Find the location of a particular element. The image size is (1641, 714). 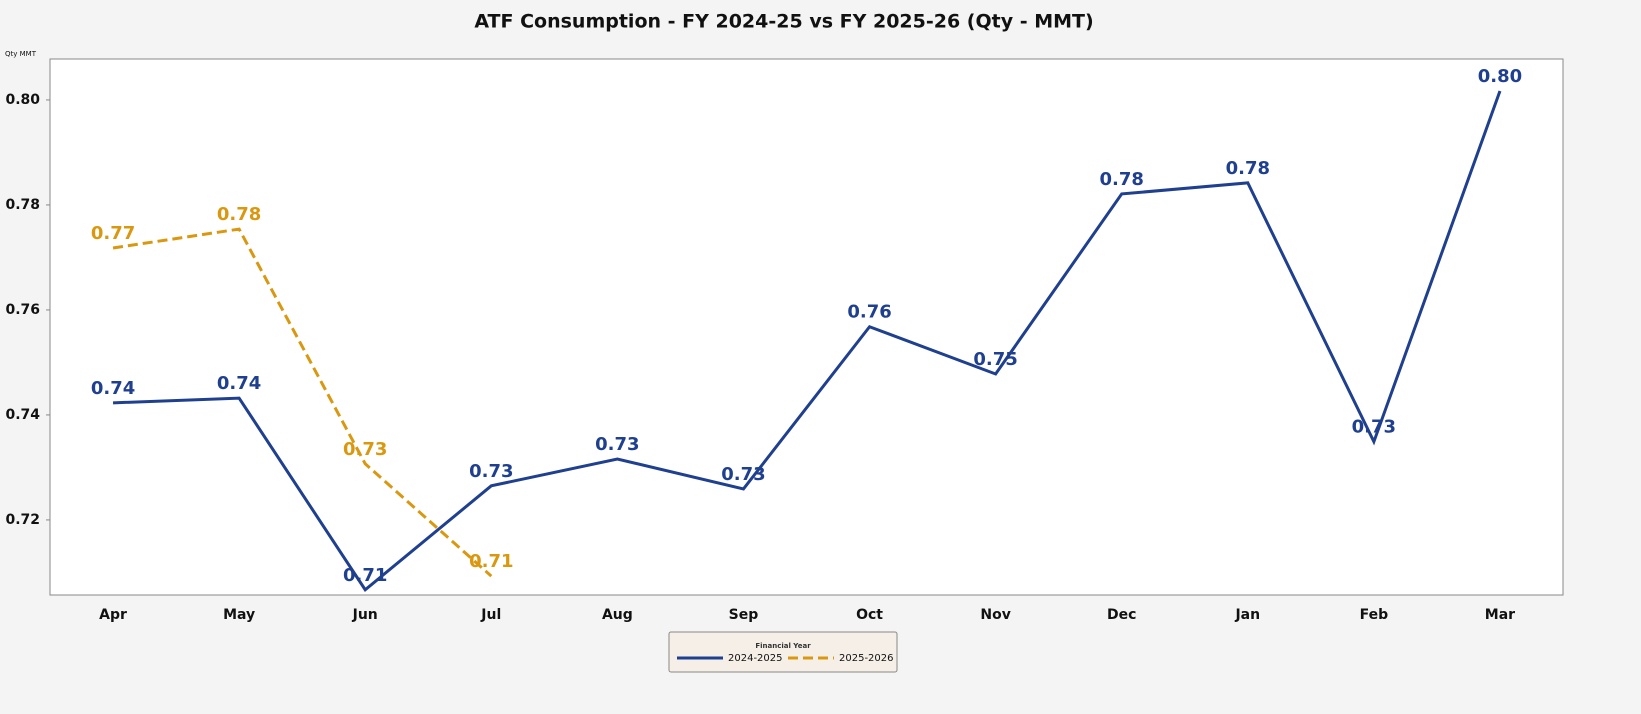

x-tick-label: Jun is located at coordinates (365, 615).